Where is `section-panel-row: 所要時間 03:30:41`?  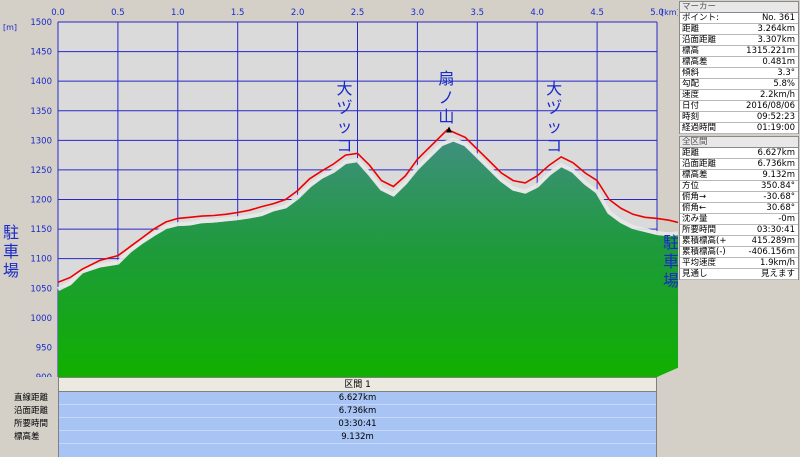
section-panel-row: 所要時間 03:30:41 is located at coordinates (739, 230).